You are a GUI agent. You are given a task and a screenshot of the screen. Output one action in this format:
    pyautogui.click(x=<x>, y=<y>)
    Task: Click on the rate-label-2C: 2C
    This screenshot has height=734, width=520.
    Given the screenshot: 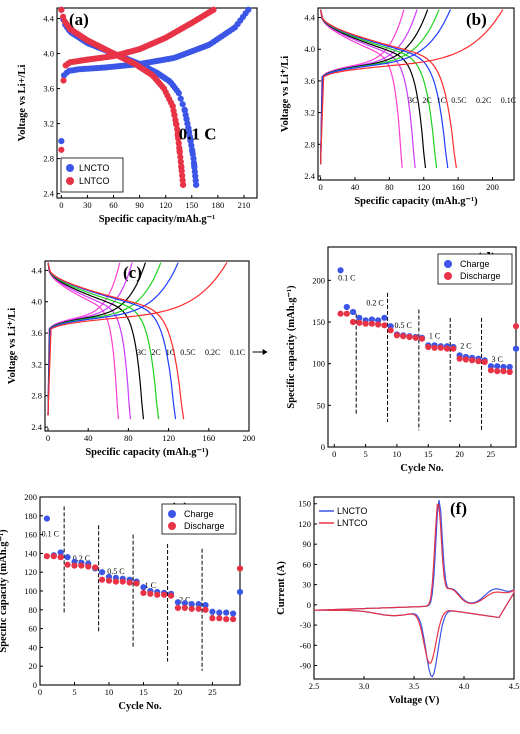 What is the action you would take?
    pyautogui.click(x=155, y=352)
    